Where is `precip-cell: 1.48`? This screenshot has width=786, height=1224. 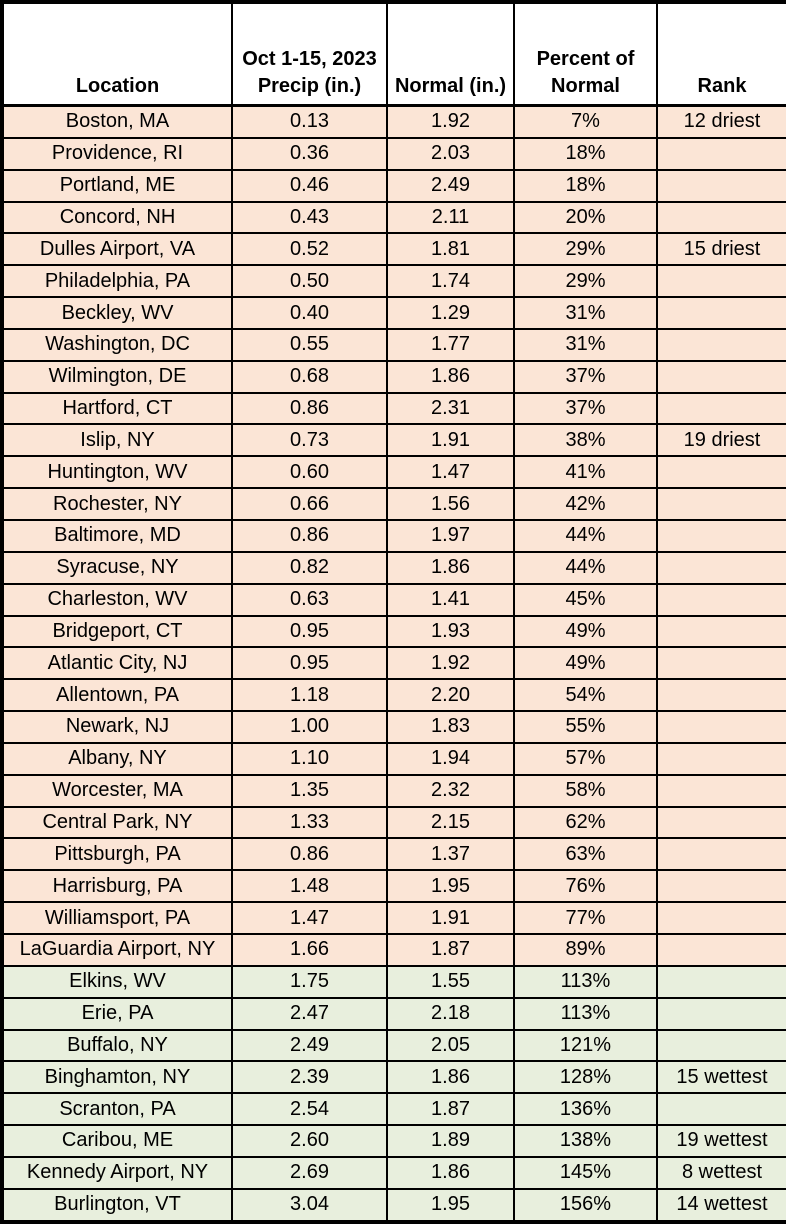 precip-cell: 1.48 is located at coordinates (309, 886).